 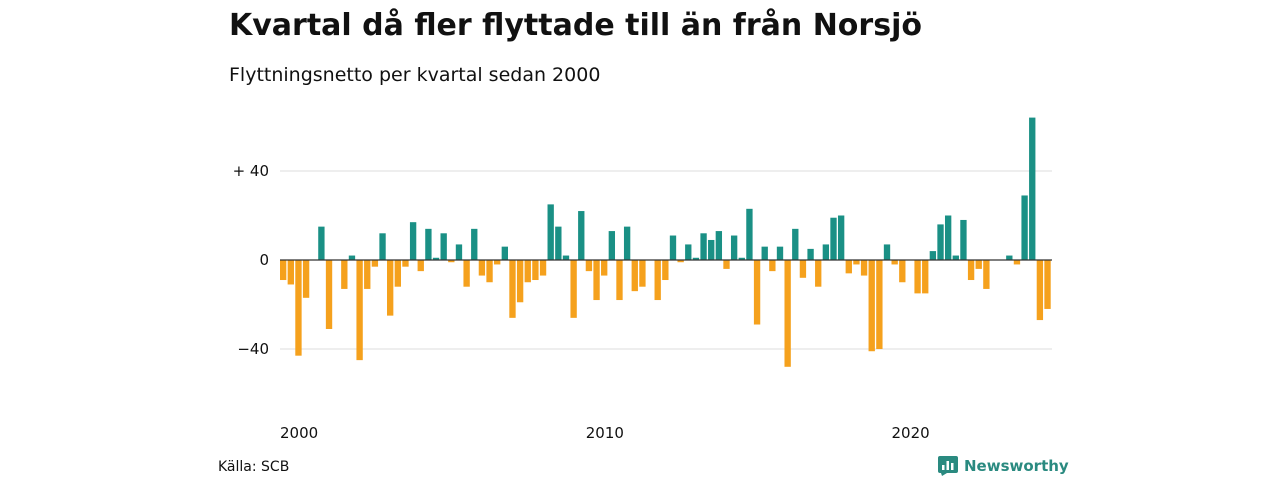 I want to click on newsworthy-chart-icon, so click(x=948, y=466).